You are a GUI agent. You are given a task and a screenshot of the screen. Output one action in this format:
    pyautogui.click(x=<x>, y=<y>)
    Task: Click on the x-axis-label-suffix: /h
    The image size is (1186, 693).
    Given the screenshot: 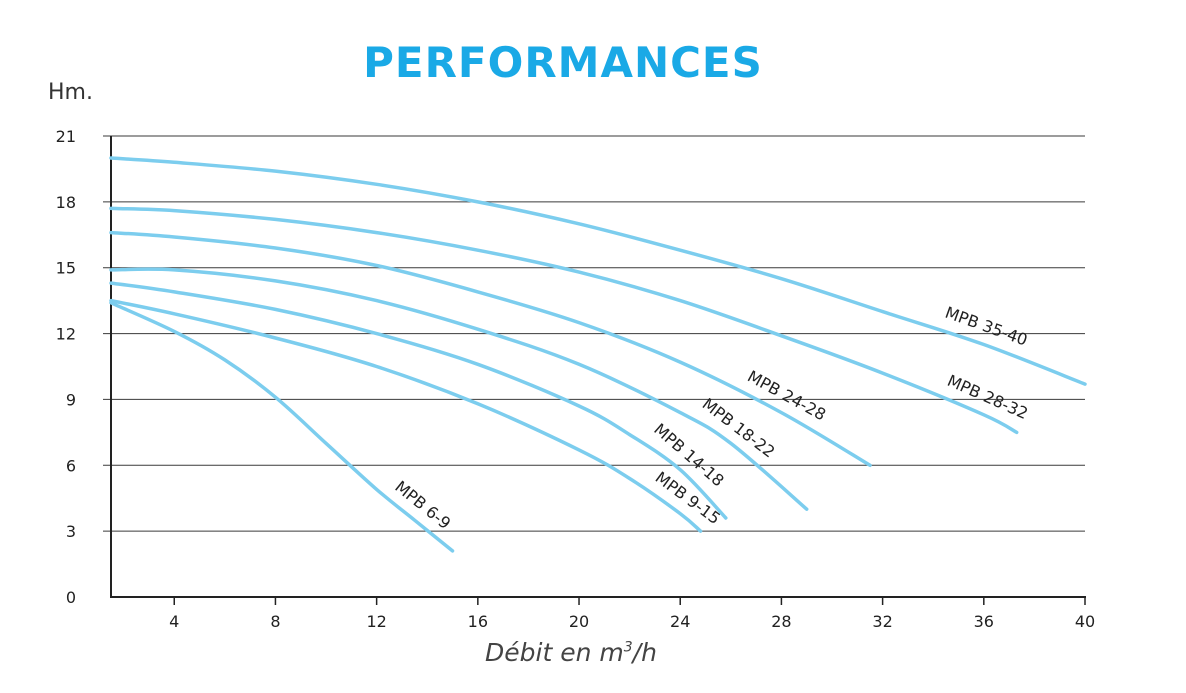 What is the action you would take?
    pyautogui.click(x=644, y=652)
    